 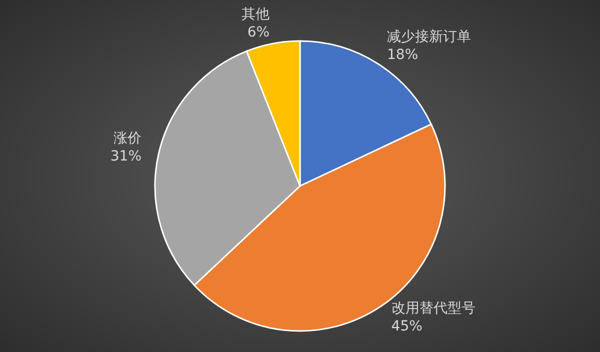 I want to click on slice-label: 涨价, so click(x=128, y=138).